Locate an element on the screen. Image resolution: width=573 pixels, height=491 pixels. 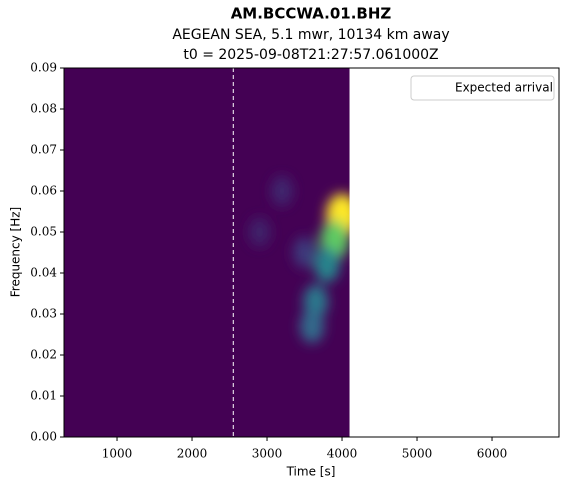
spectrogram-energy is located at coordinates (299, 260).